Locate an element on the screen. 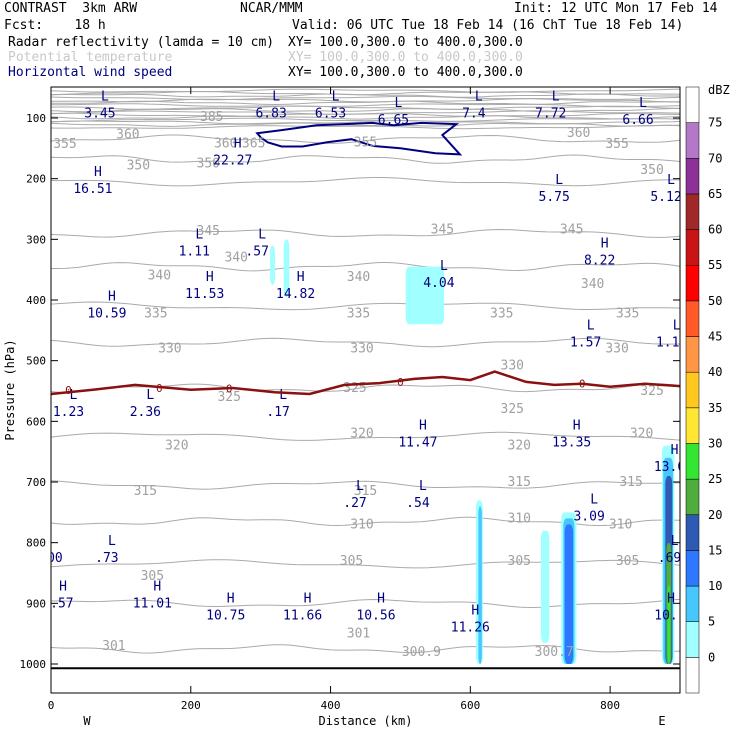 The image size is (740, 740). theta-label: 385 is located at coordinates (211, 117).